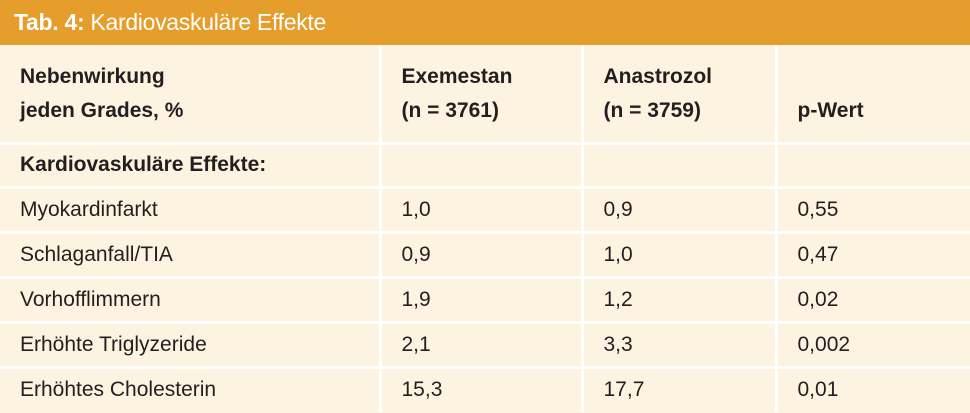 This screenshot has width=970, height=413. What do you see at coordinates (873, 388) in the screenshot?
I see `table-cell: 0,01` at bounding box center [873, 388].